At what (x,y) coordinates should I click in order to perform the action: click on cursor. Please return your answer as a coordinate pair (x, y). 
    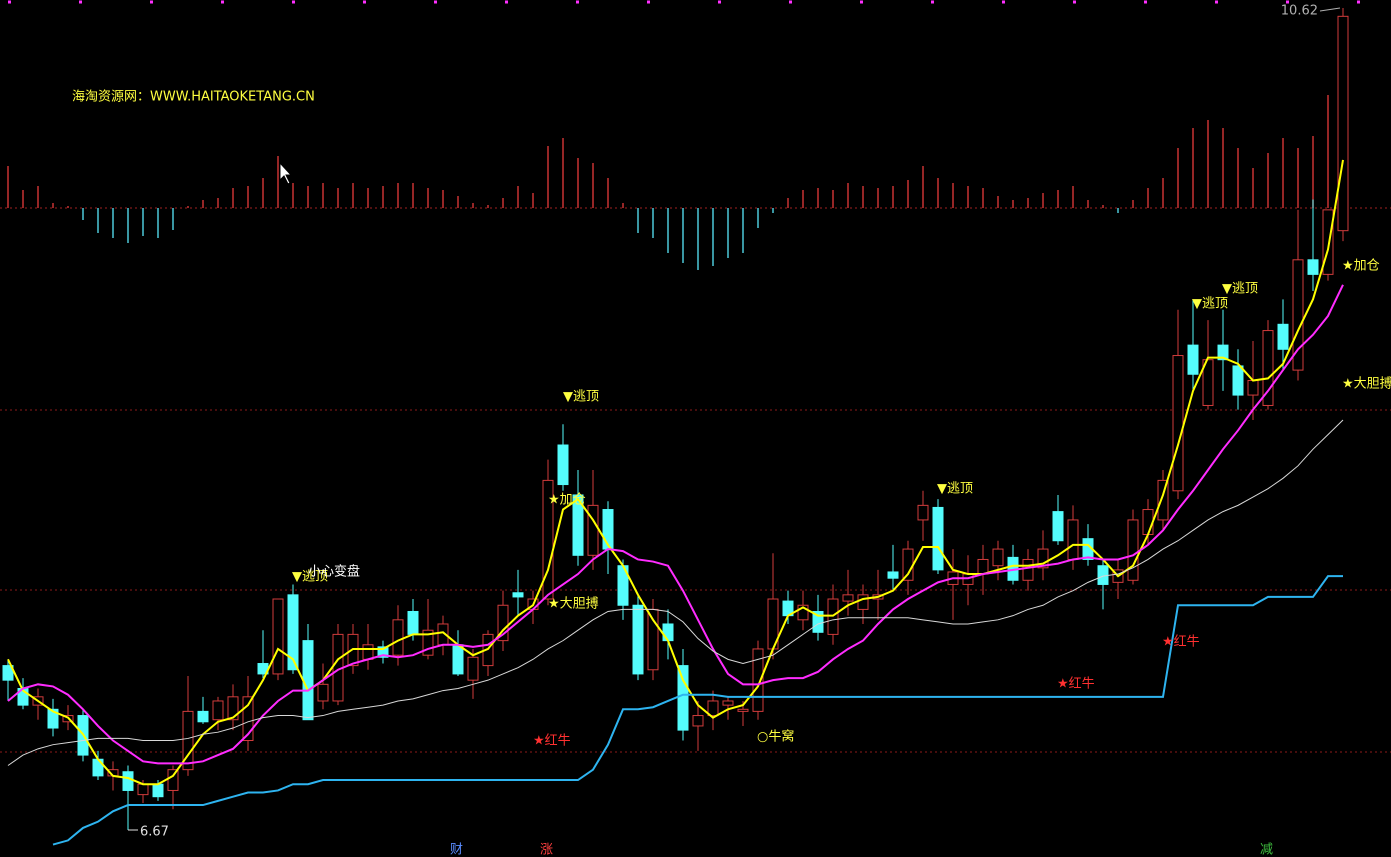
    Looking at the image, I should click on (286, 173).